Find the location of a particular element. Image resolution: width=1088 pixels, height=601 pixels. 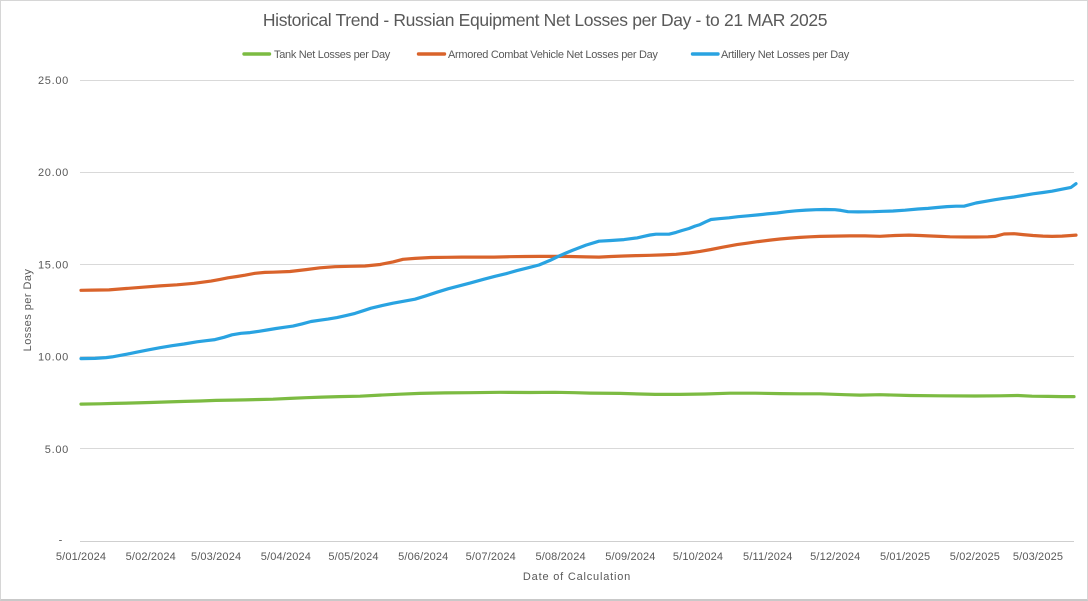

svg-text: 5/06/2024 is located at coordinates (423, 557).